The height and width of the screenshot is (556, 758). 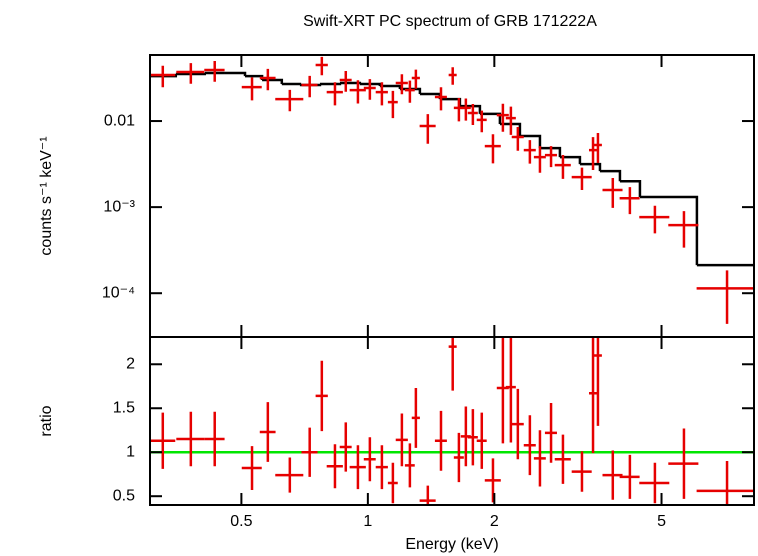 What do you see at coordinates (241, 521) in the screenshot?
I see `x-tick-label: 0.5` at bounding box center [241, 521].